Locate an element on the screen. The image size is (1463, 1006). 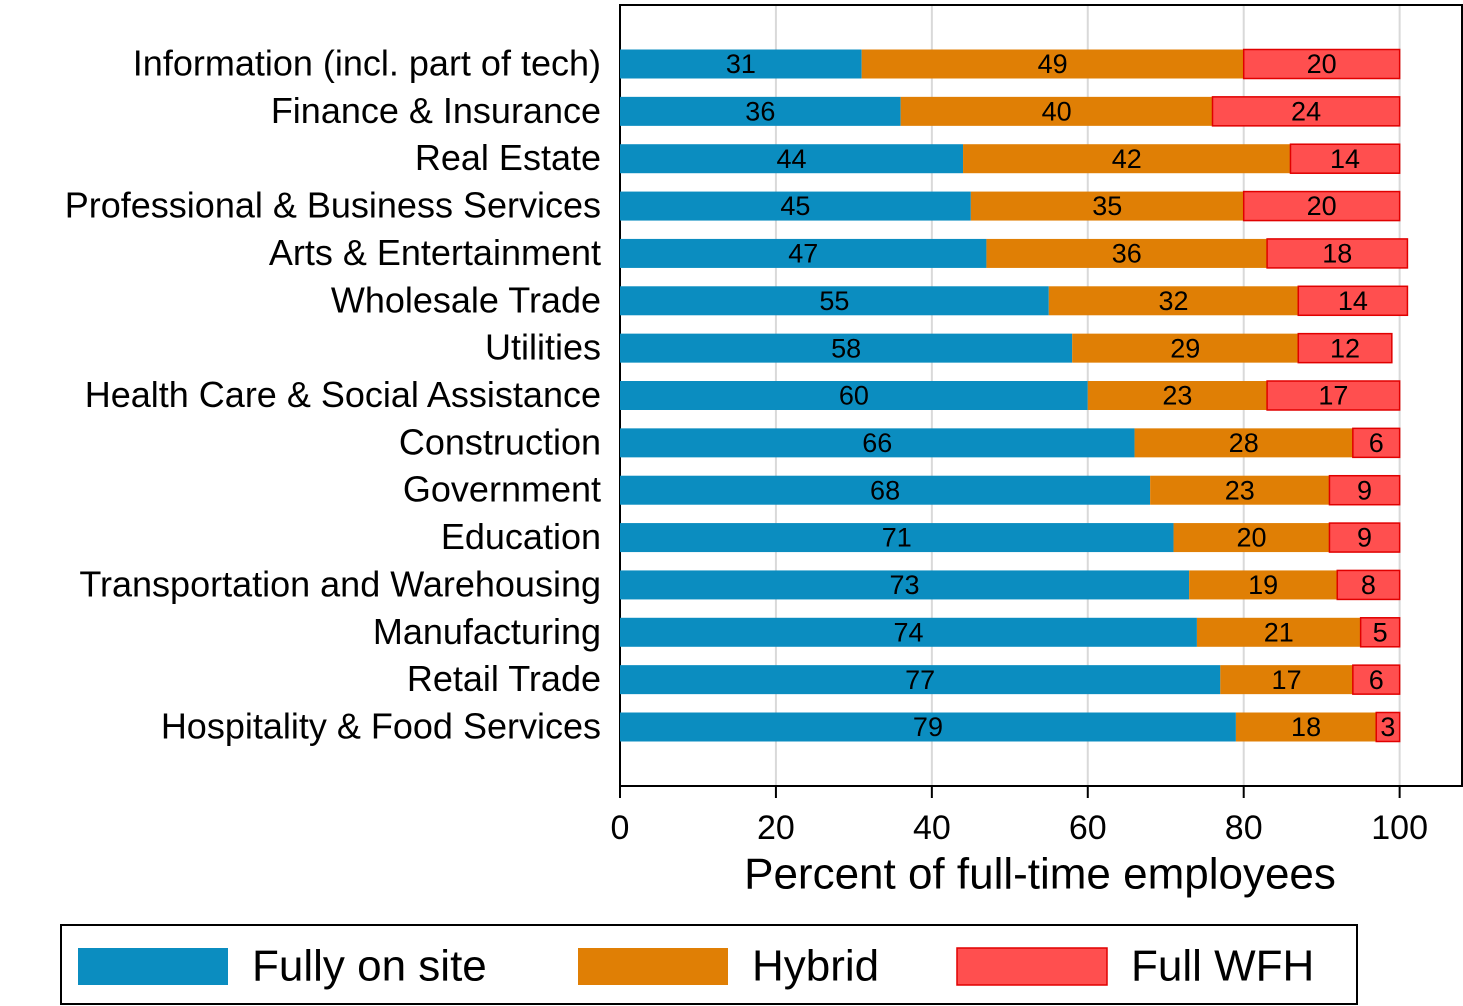
category-label: Finance & Insurance is located at coordinates (436, 110).